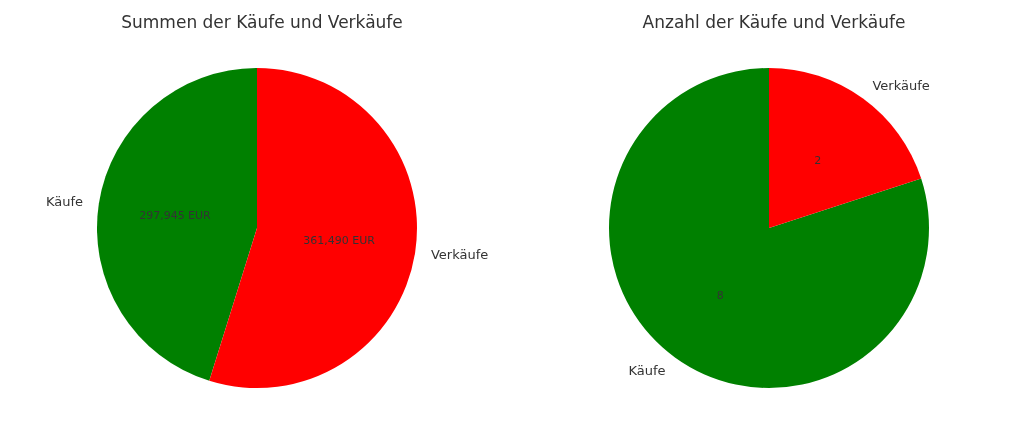 The height and width of the screenshot is (439, 1024). What do you see at coordinates (175, 215) in the screenshot?
I see `data-label: 297,945 EUR` at bounding box center [175, 215].